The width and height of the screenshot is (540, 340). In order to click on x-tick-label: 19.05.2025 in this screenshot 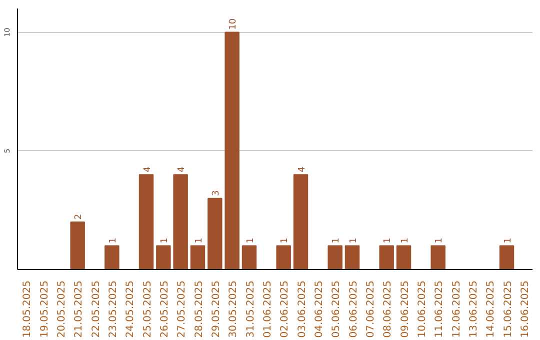, I will do `click(44, 309)`.